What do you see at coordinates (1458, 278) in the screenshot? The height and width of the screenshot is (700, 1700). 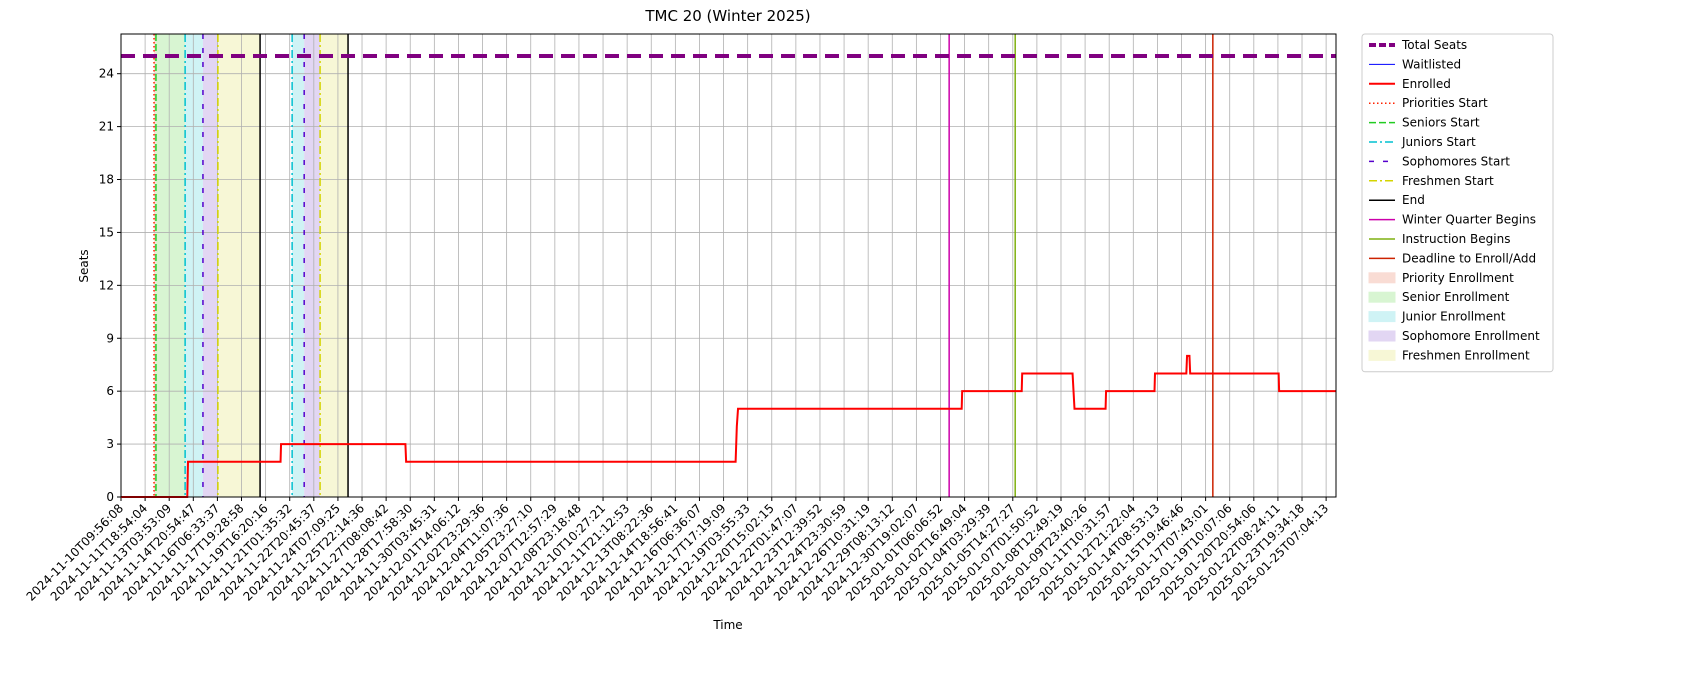 I see `legend-label: Priority Enrollment` at bounding box center [1458, 278].